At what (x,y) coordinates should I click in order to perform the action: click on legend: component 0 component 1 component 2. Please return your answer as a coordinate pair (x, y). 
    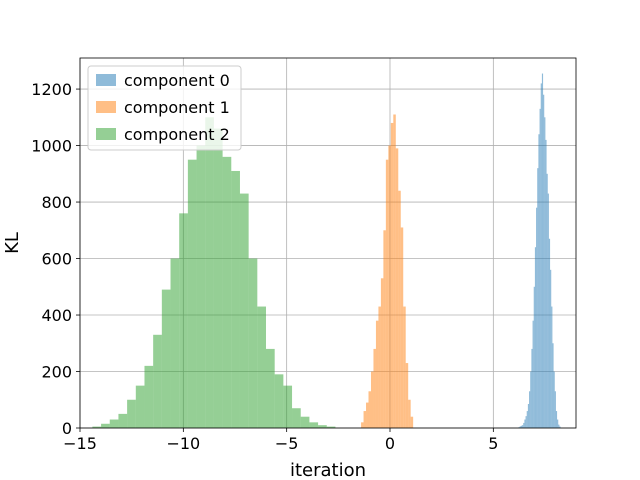
    Looking at the image, I should click on (164, 108).